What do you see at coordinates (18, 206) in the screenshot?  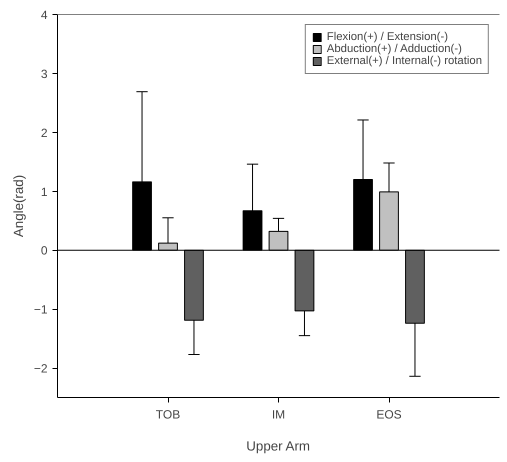 I see `y-axis-title: Angle(rad)` at bounding box center [18, 206].